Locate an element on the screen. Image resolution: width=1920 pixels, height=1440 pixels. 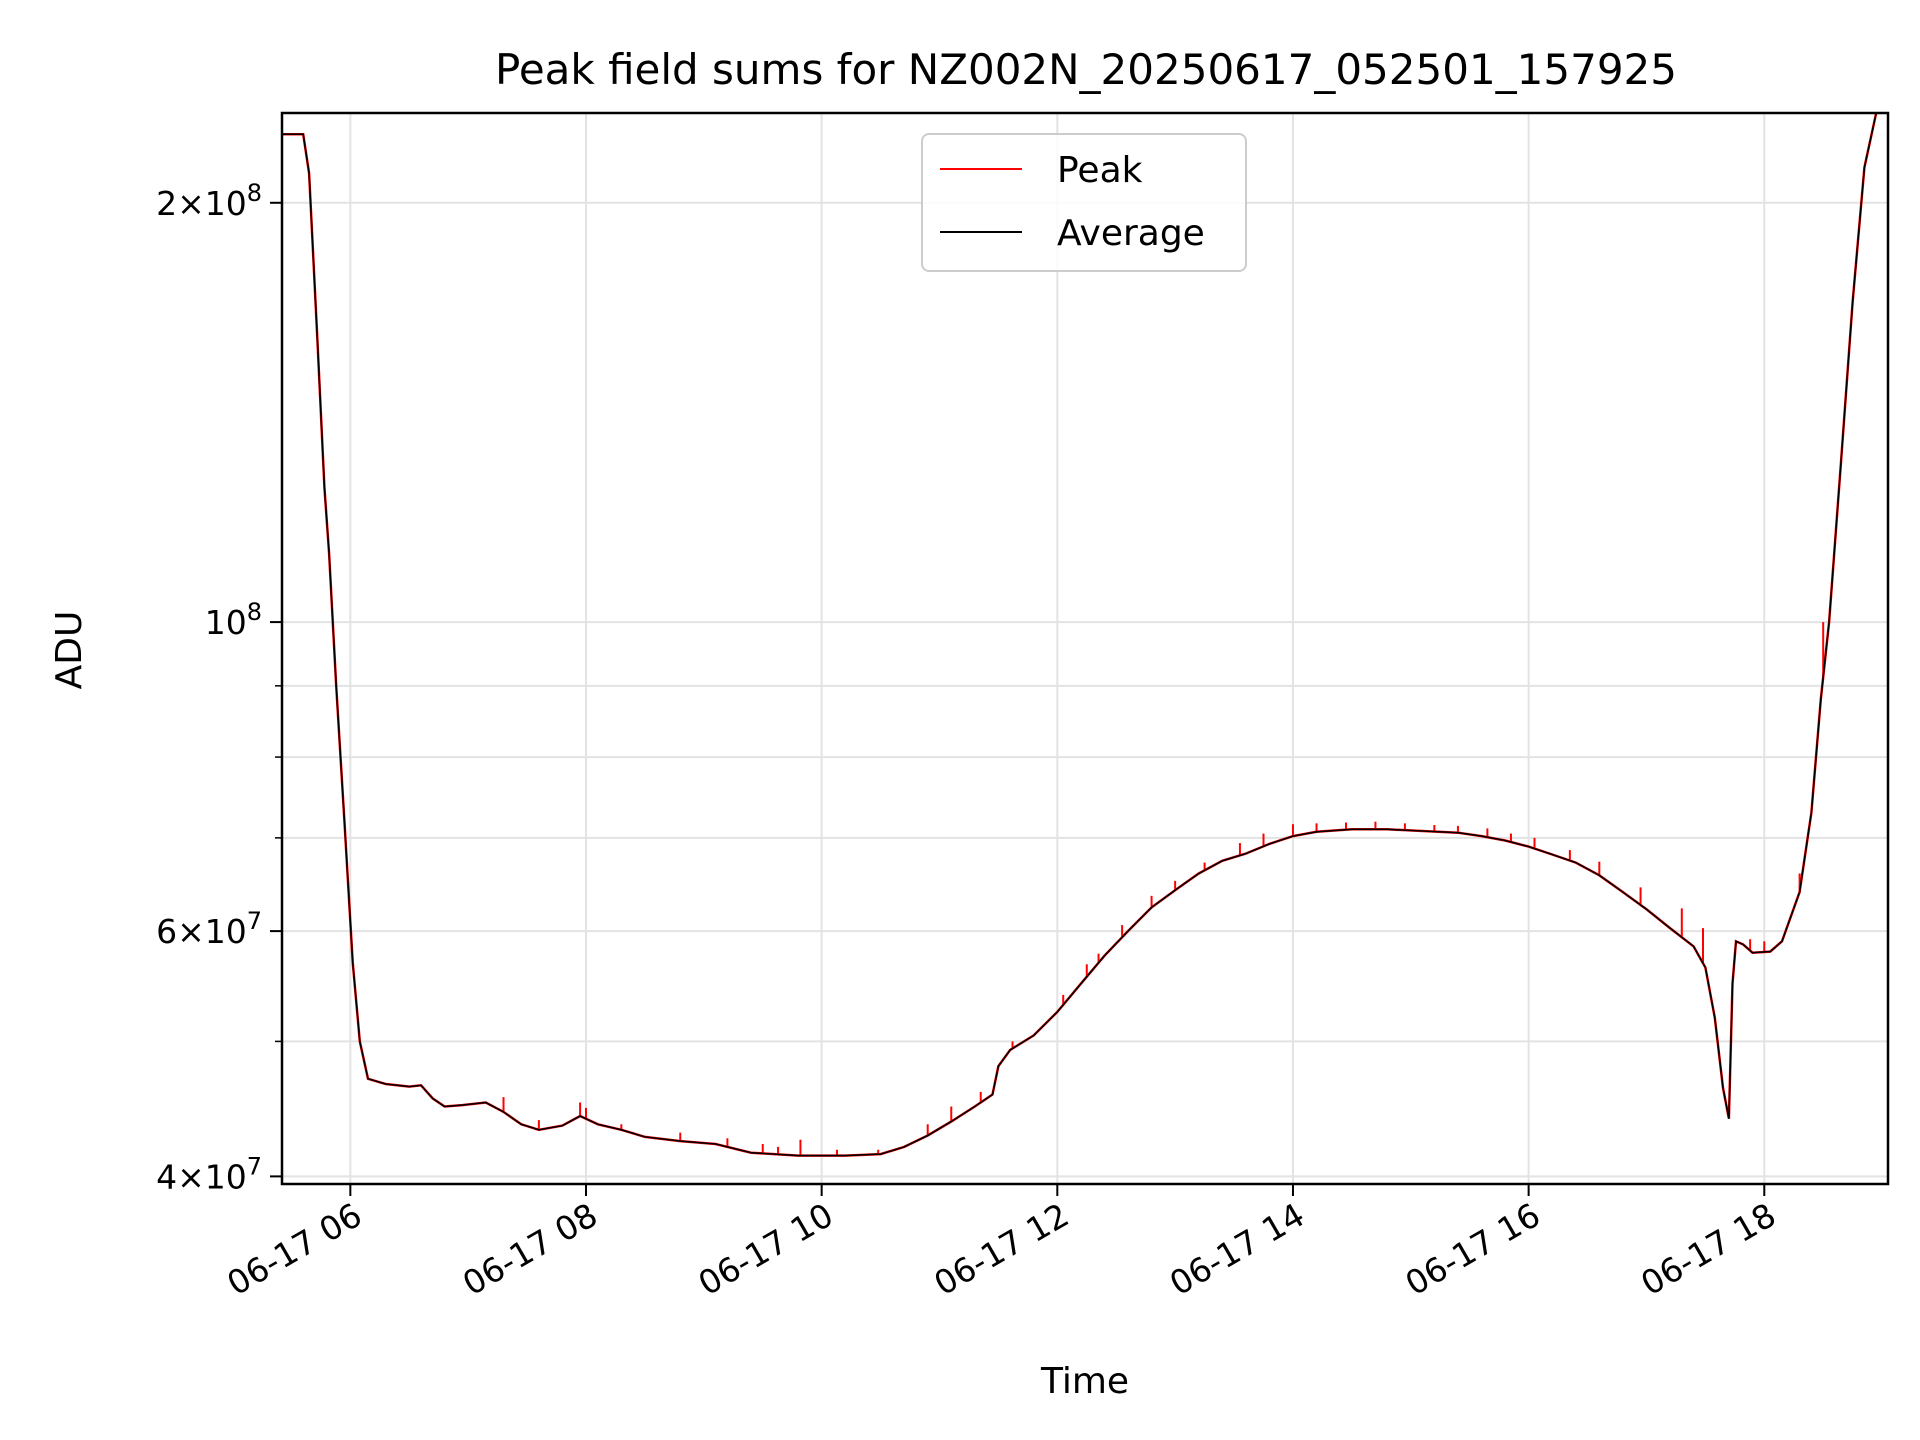
y-axis-label: ADU is located at coordinates (69, 650).